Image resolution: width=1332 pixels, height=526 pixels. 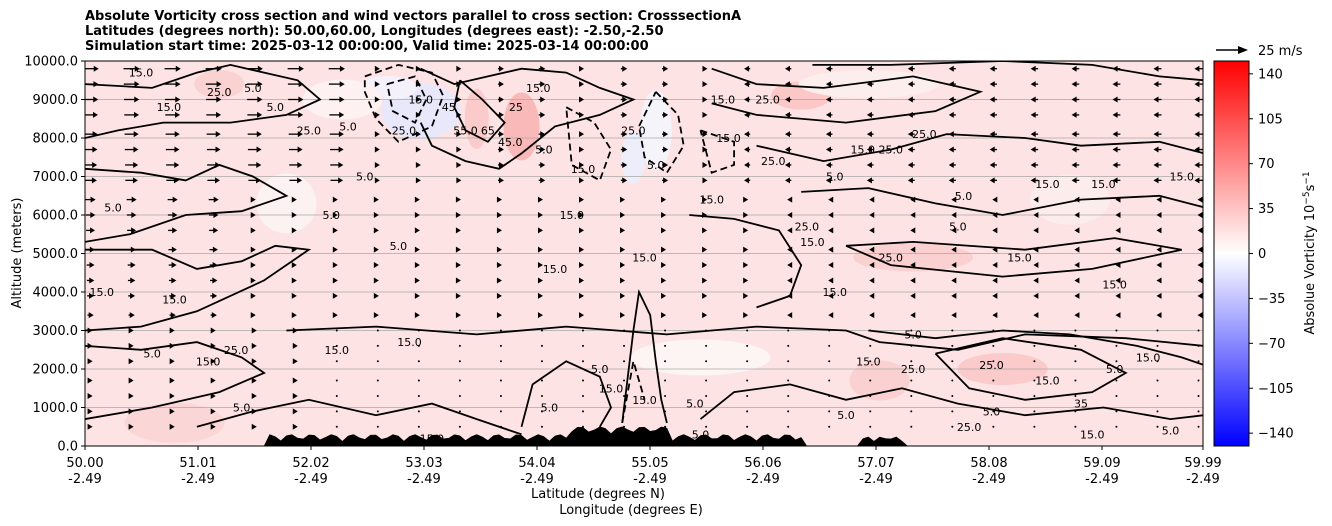 What do you see at coordinates (1019, 257) in the screenshot?
I see `contour-label: 15.0` at bounding box center [1019, 257].